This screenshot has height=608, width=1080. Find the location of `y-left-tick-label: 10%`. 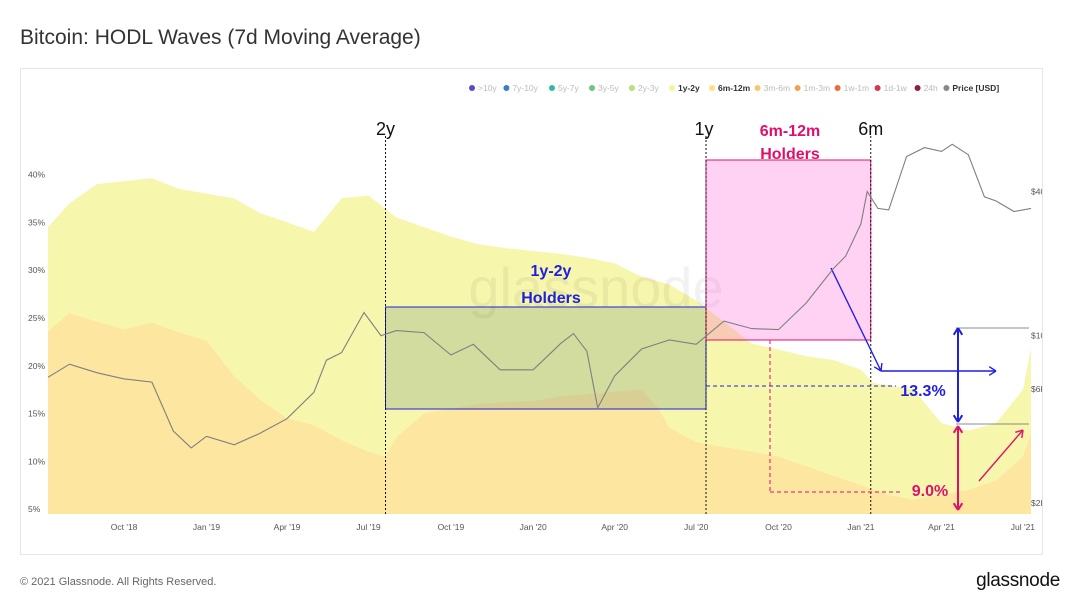

y-left-tick-label: 10% is located at coordinates (36, 461).